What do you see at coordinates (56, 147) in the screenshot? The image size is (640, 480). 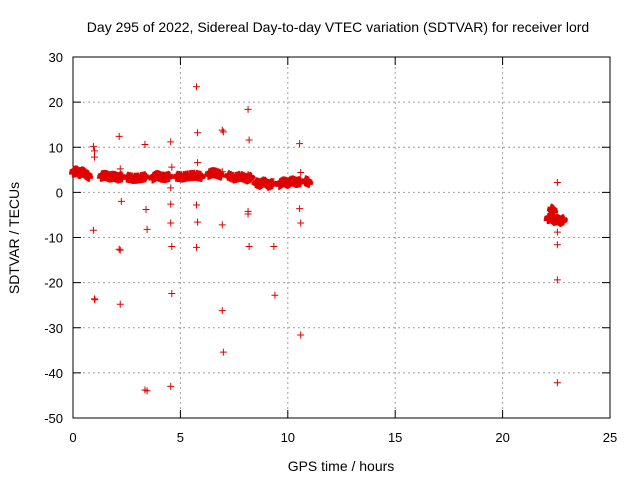 I see `y-tick-label: 10` at bounding box center [56, 147].